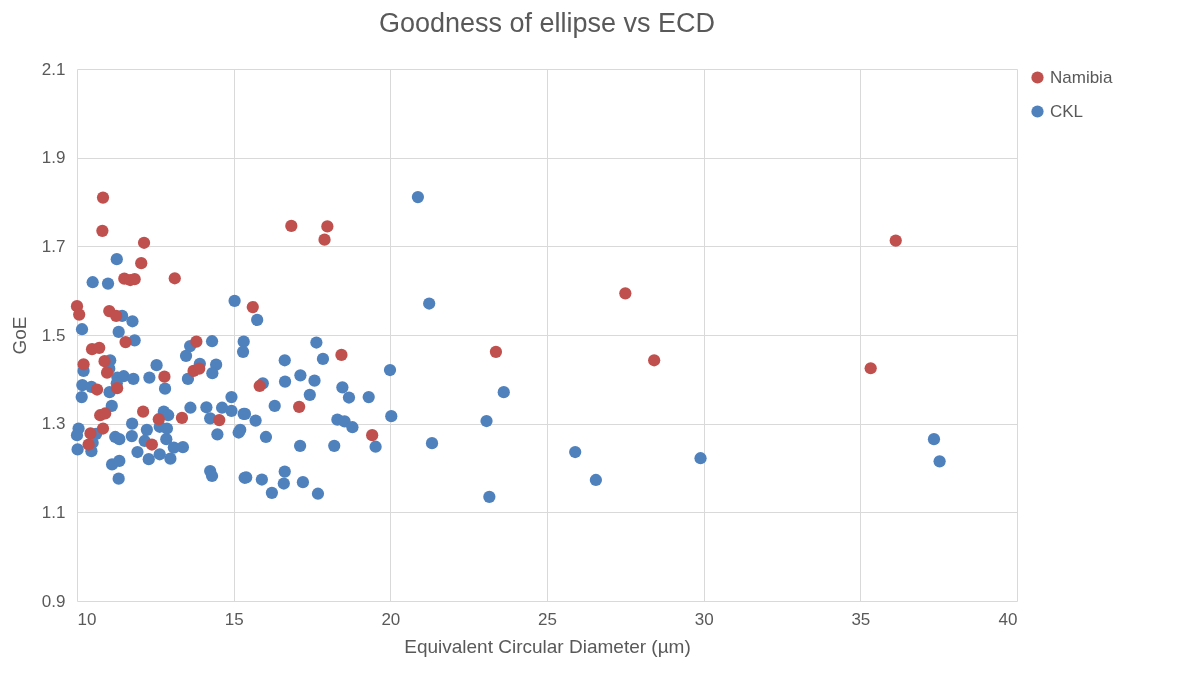 The height and width of the screenshot is (698, 1199). I want to click on x-tick-label: 25, so click(547, 619).